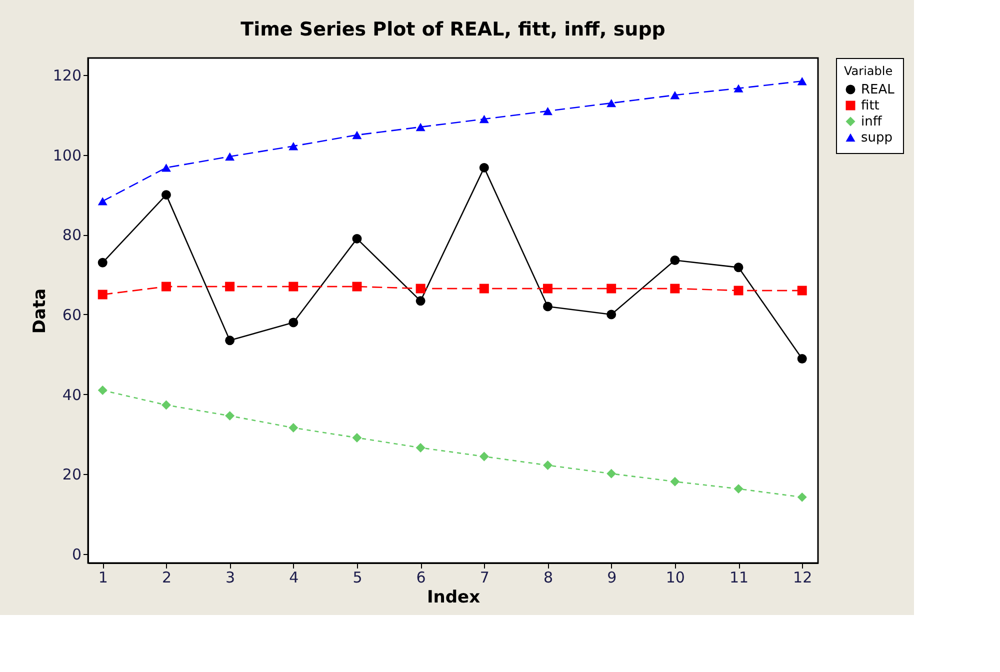  What do you see at coordinates (548, 577) in the screenshot?
I see `x-tick-label: 8` at bounding box center [548, 577].